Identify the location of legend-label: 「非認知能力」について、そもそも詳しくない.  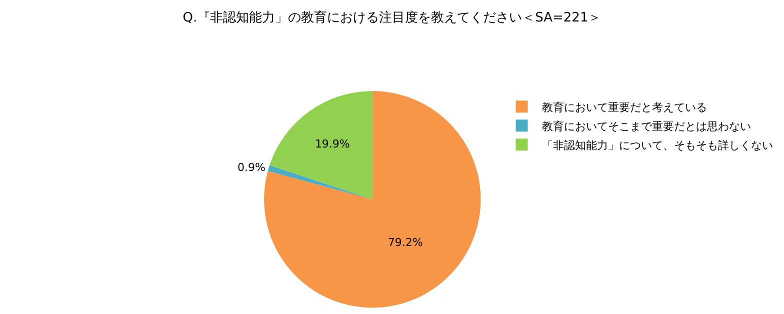
(657, 145).